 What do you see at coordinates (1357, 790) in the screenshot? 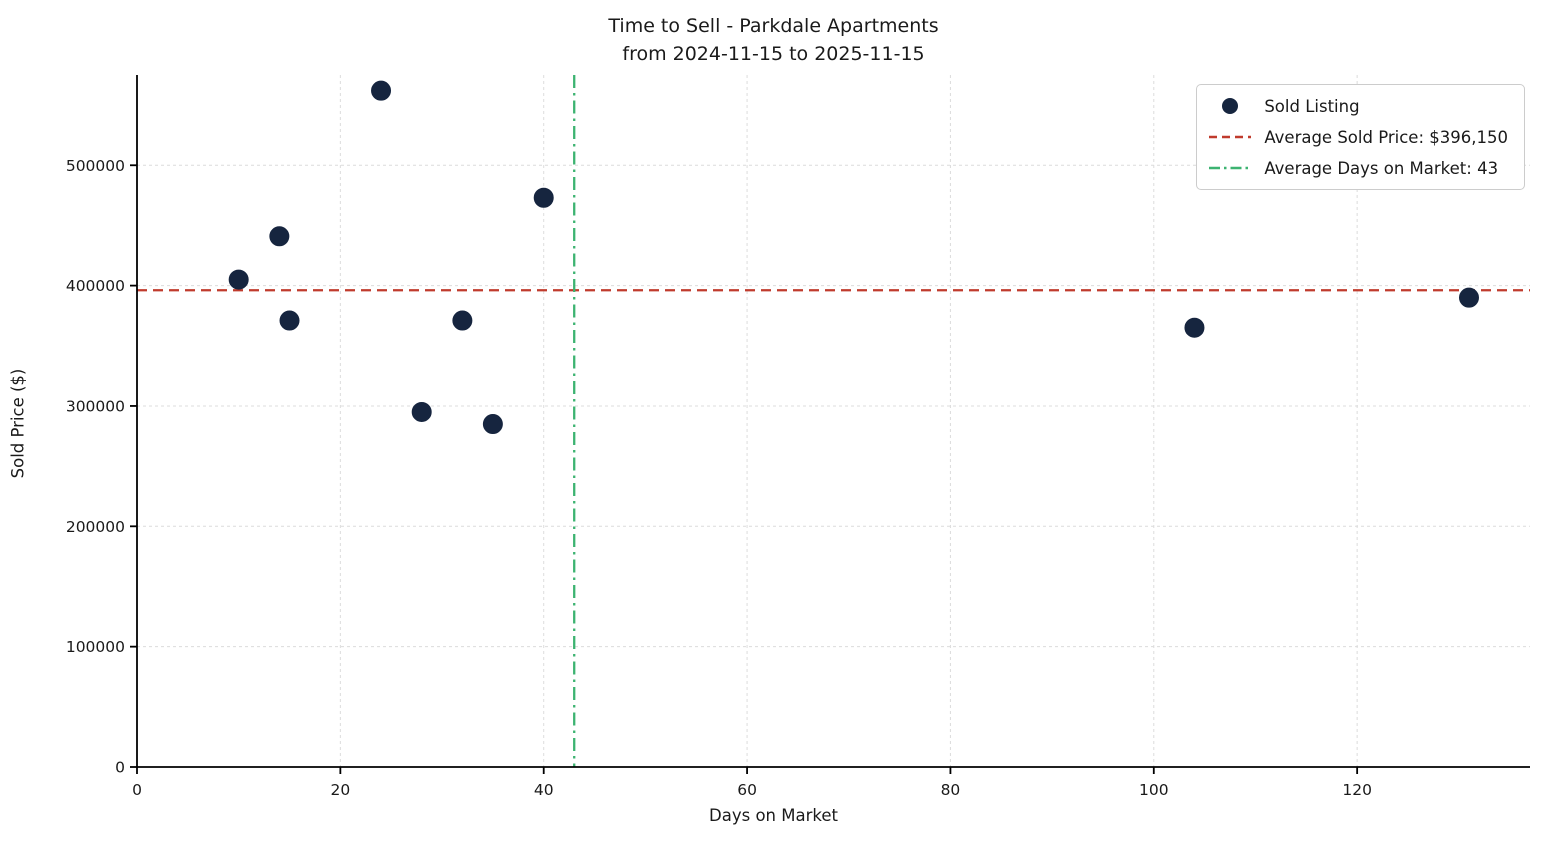
I see `x-tick-label: 120` at bounding box center [1357, 790].